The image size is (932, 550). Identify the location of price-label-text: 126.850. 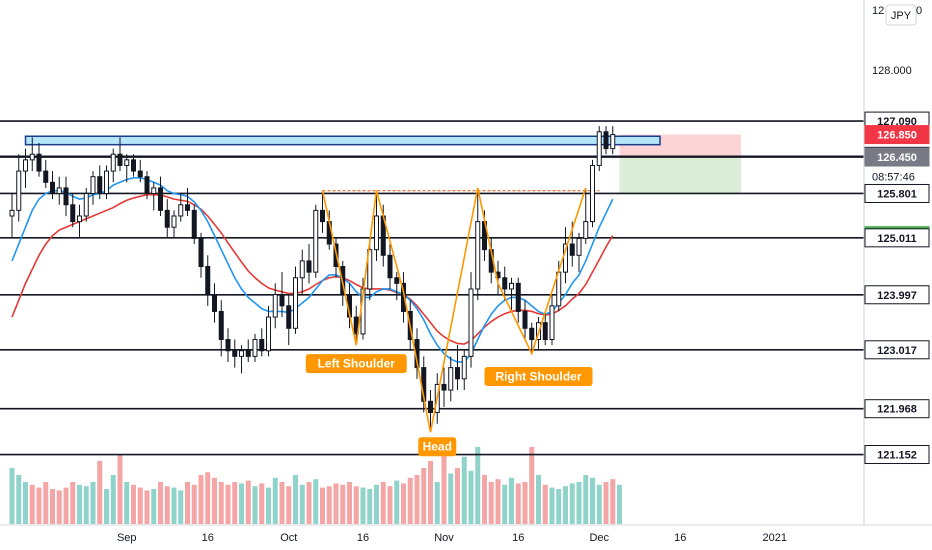
(897, 136).